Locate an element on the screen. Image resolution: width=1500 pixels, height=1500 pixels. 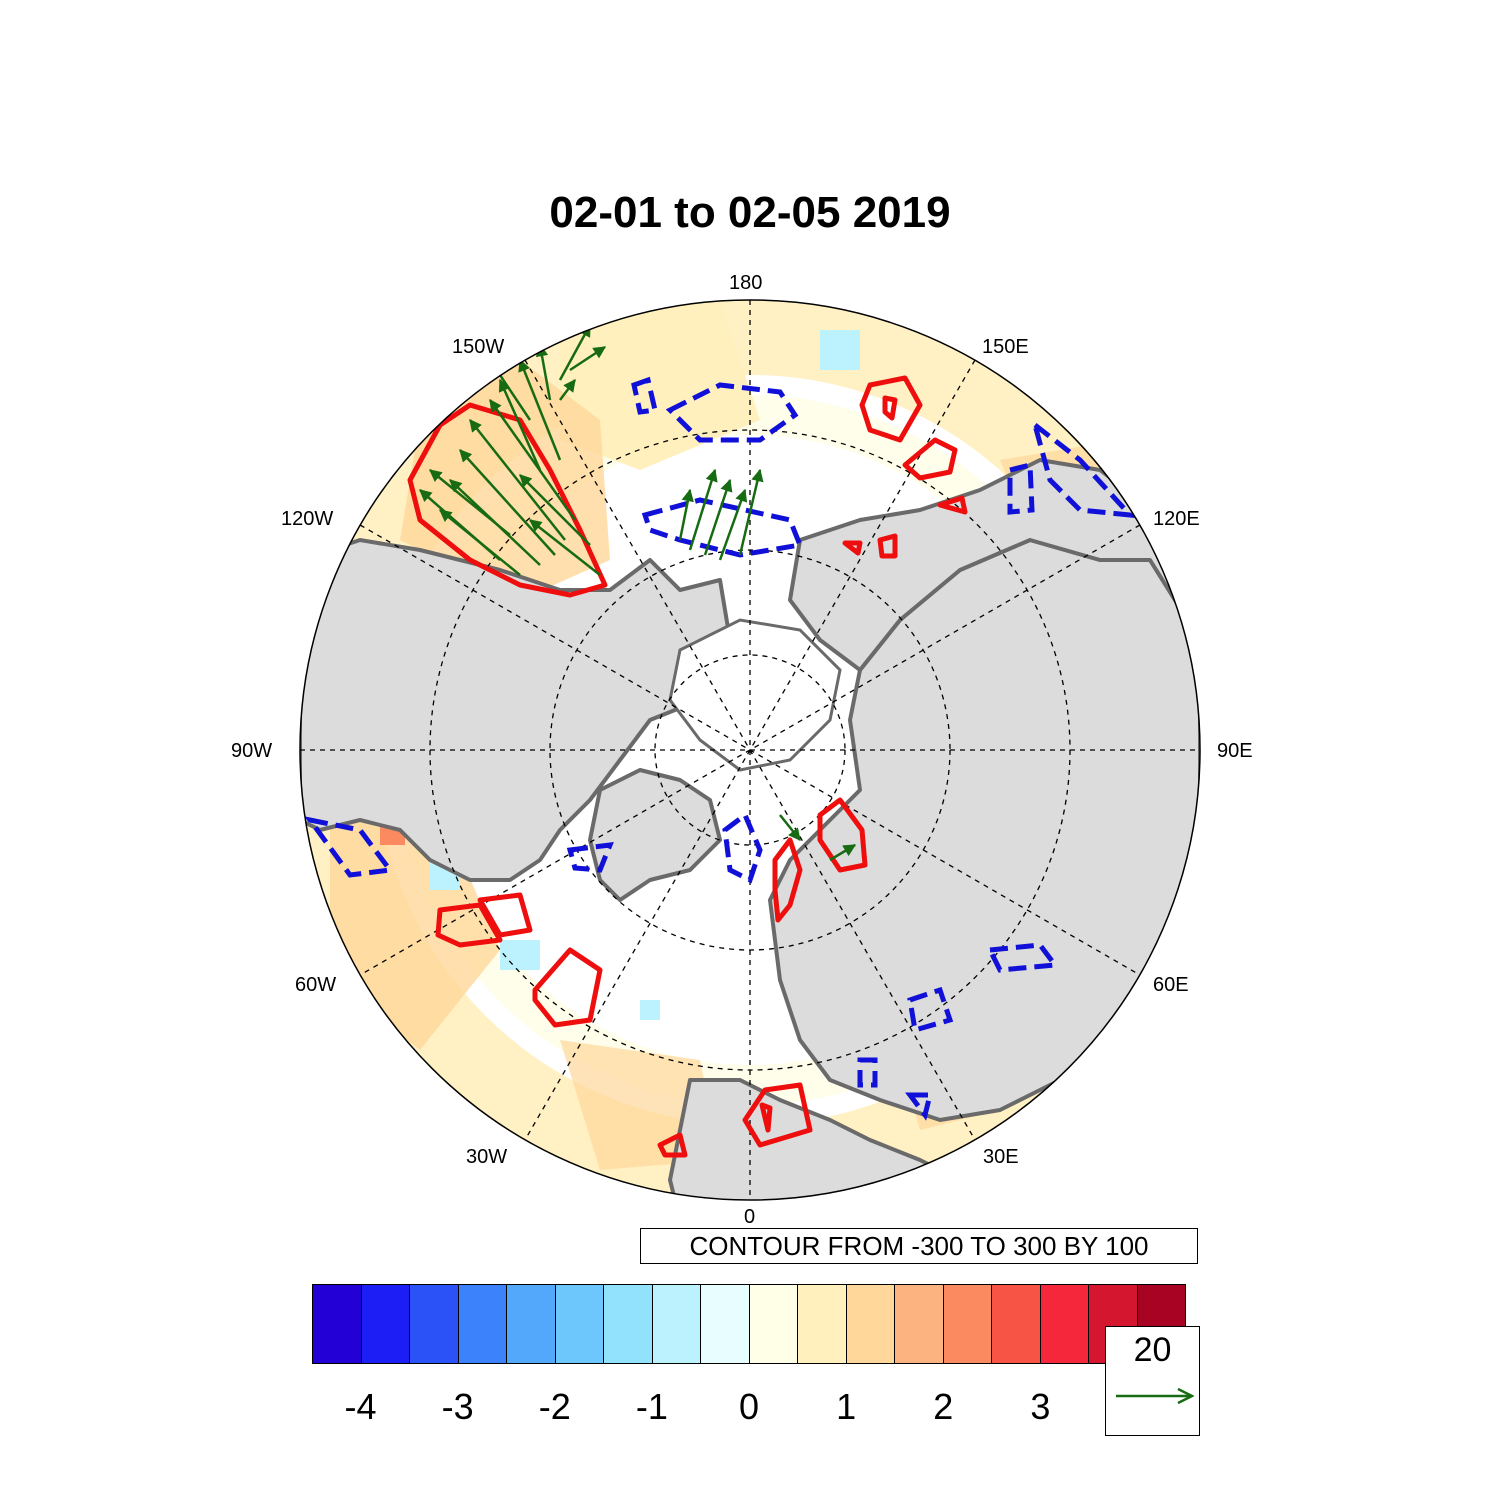
lon-label-150e: 150E is located at coordinates (1005, 347).